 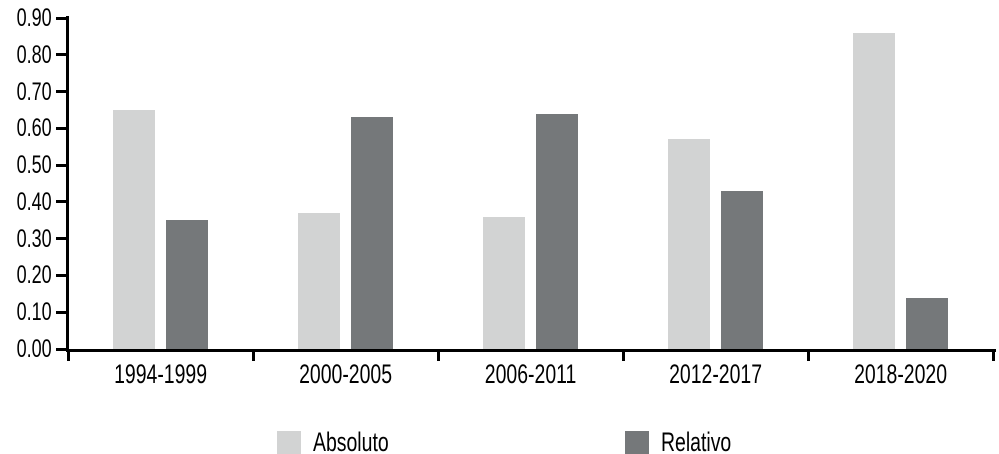 What do you see at coordinates (34, 18) in the screenshot?
I see `y-tick-label: 0.90` at bounding box center [34, 18].